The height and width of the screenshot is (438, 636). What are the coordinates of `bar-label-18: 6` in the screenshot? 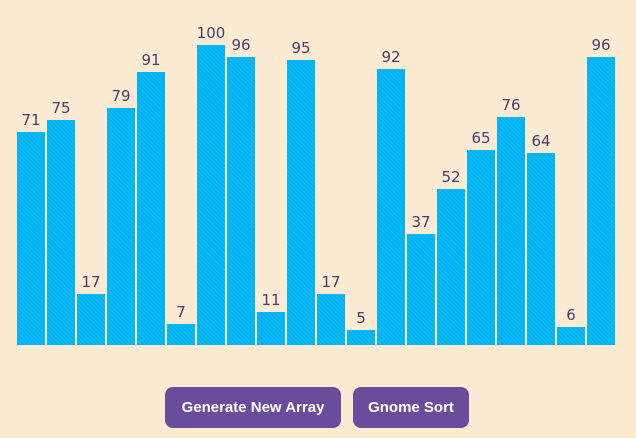 It's located at (571, 315).